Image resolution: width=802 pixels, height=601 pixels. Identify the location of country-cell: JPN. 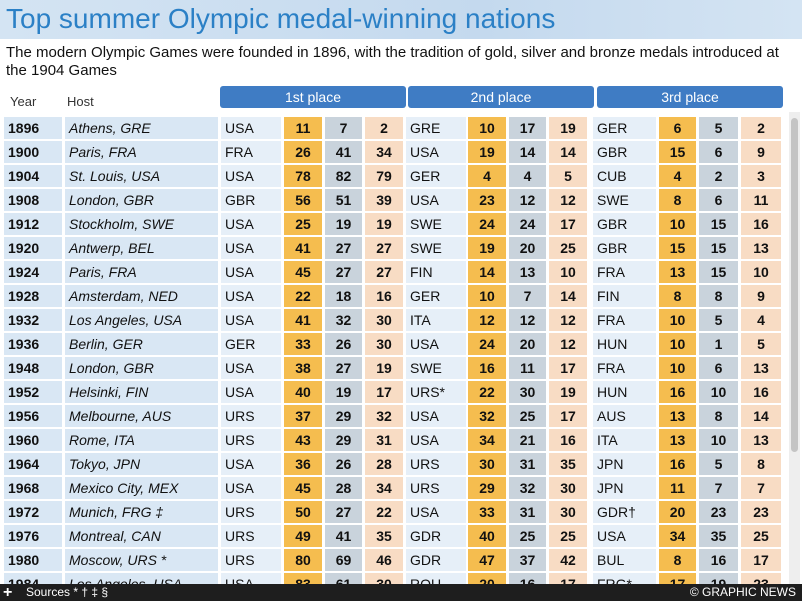
(624, 464).